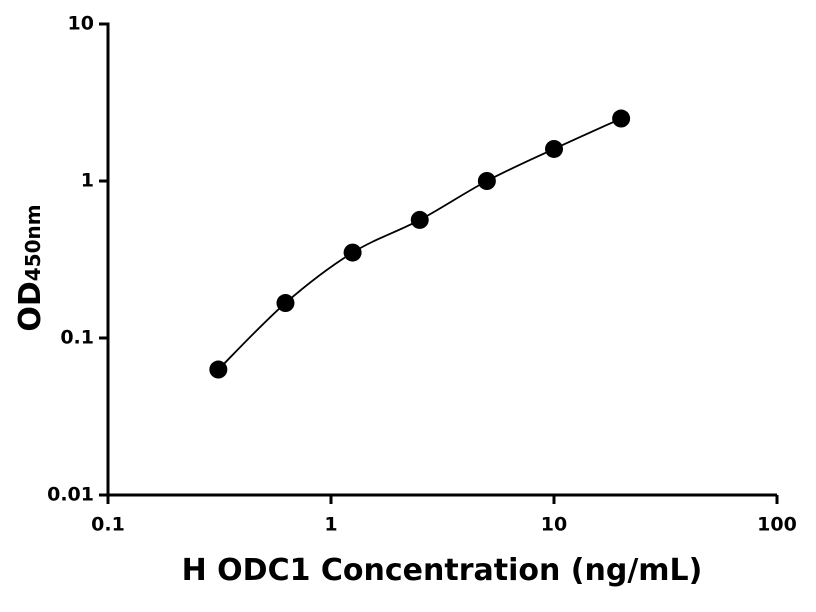  I want to click on y-tick-label: 10, so click(81, 24).